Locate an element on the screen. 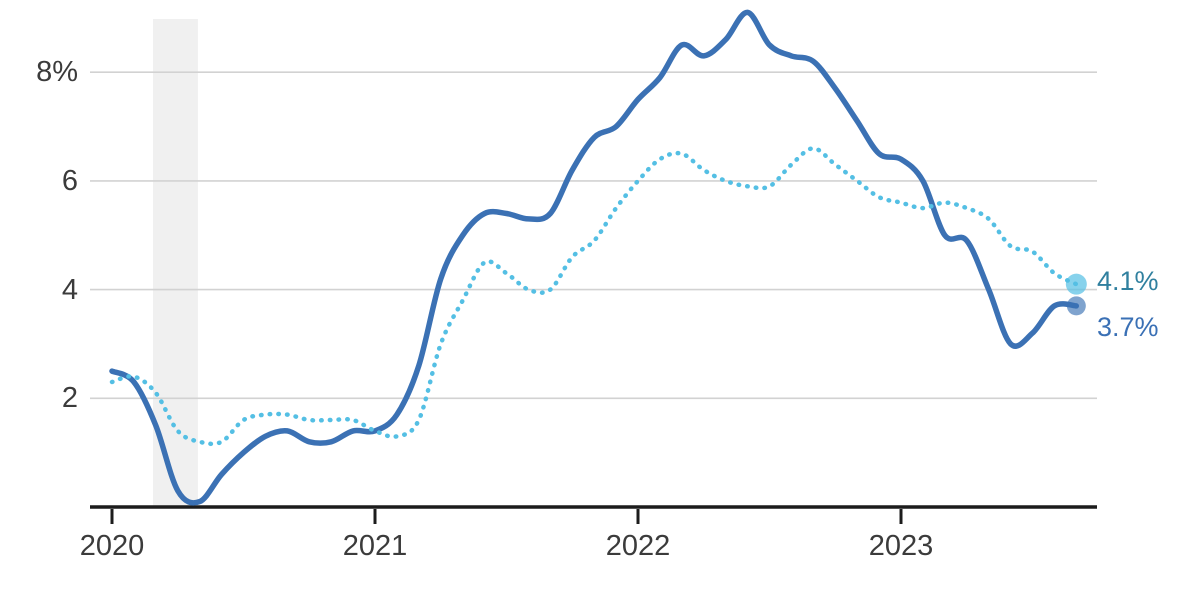 The image size is (1198, 604). x-axis-label-2023: 2023 is located at coordinates (901, 546).